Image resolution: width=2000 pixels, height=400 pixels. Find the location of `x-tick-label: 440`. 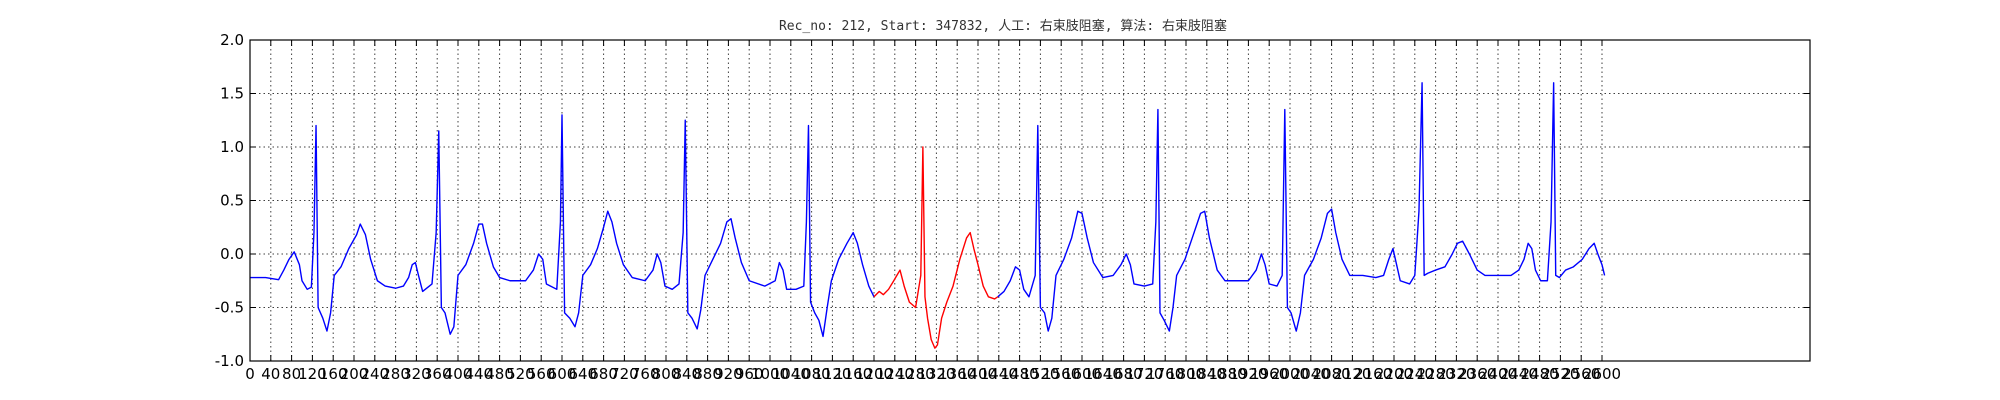

x-tick-label: 440 is located at coordinates (478, 374).